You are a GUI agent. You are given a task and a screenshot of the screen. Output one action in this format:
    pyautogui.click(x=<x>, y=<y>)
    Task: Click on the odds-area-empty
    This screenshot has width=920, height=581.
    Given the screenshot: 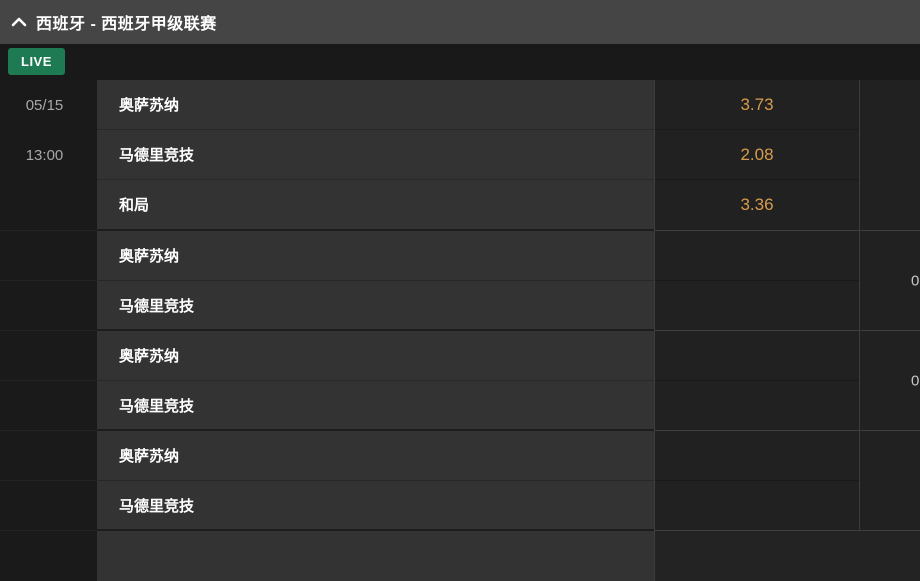 What is the action you would take?
    pyautogui.click(x=787, y=556)
    